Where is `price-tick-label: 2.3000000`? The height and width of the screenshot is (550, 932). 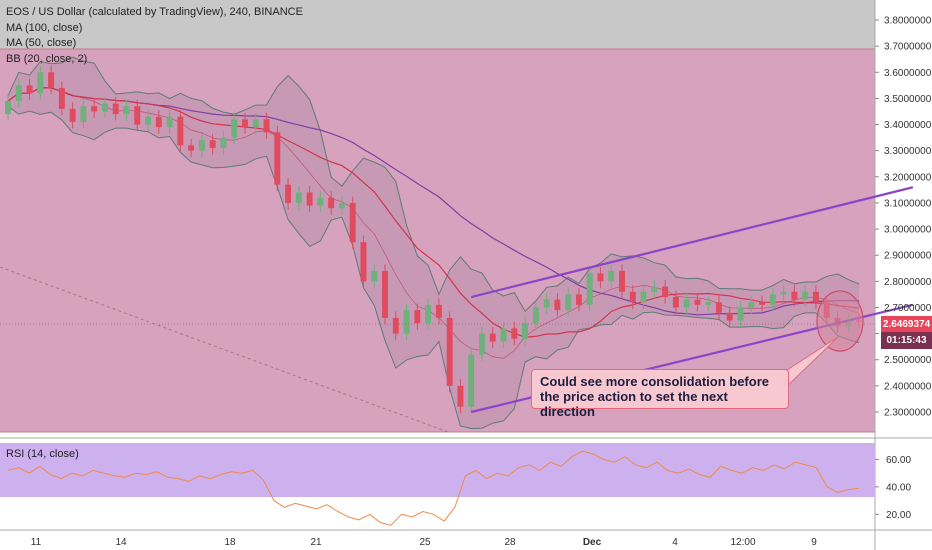
price-tick-label: 2.3000000 is located at coordinates (908, 413).